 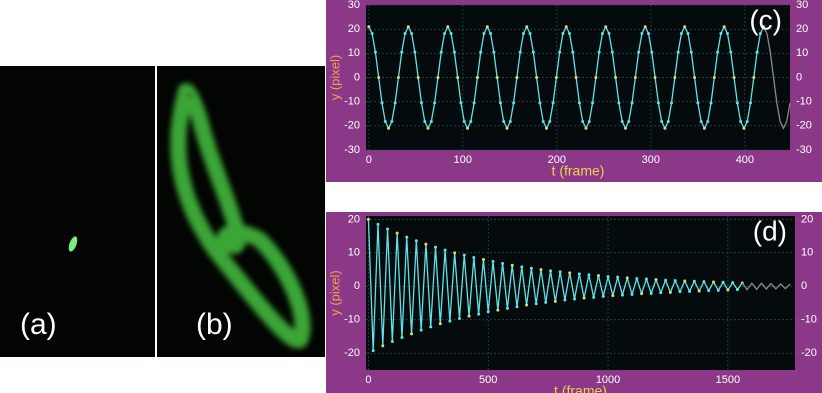 What do you see at coordinates (214, 324) in the screenshot?
I see `panel-label: (b)` at bounding box center [214, 324].